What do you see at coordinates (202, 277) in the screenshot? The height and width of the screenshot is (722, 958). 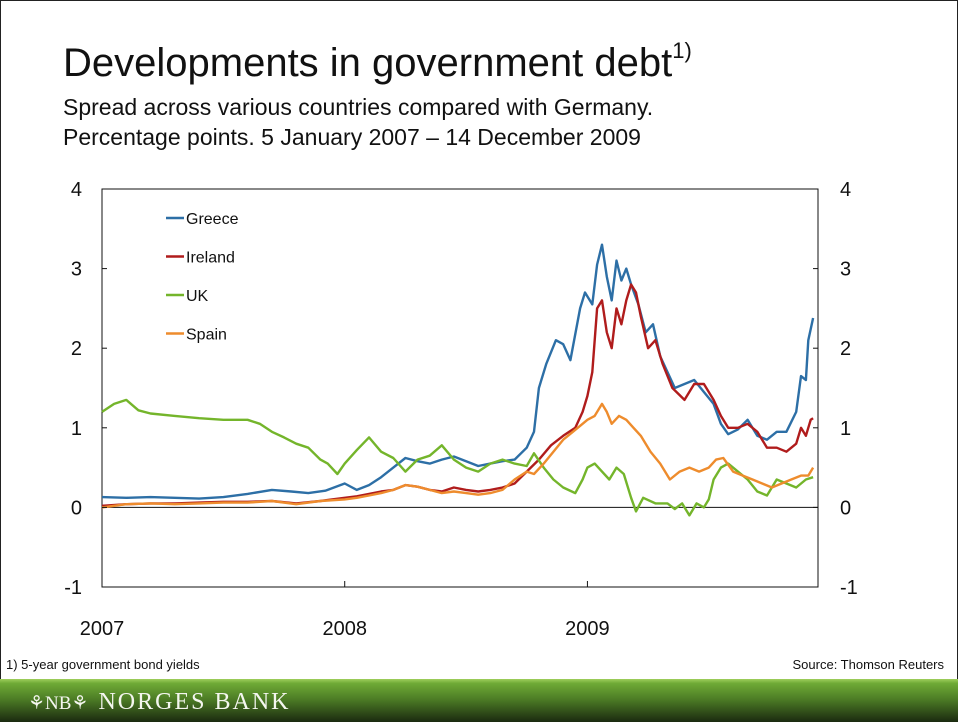 I see `legend: Greece Ireland UK Spain` at bounding box center [202, 277].